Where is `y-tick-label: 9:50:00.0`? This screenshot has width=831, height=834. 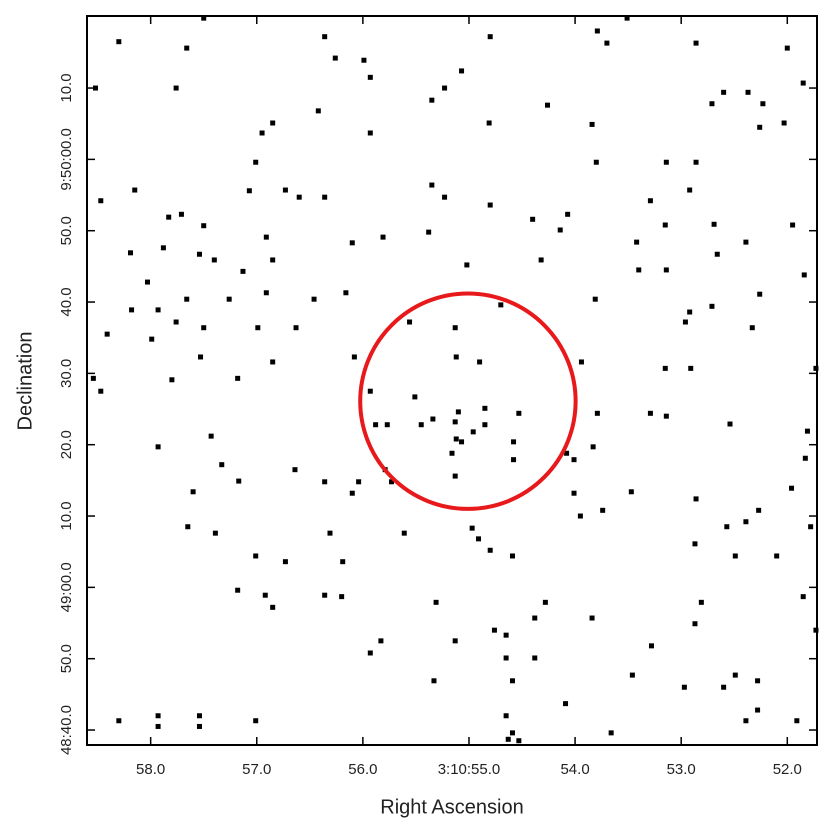
y-tick-label: 9:50:00.0 is located at coordinates (66, 159).